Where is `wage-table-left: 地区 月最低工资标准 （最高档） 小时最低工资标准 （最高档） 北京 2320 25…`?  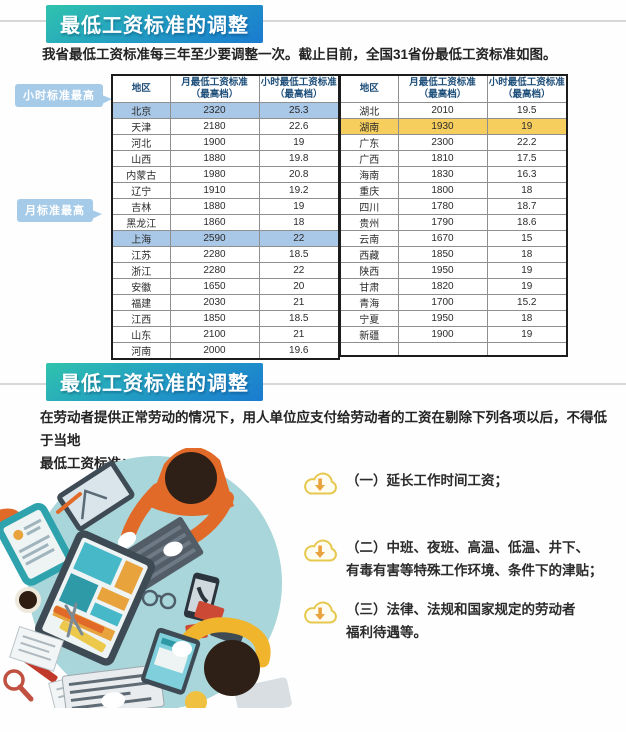 wage-table-left: 地区 月最低工资标准 （最高档） 小时最低工资标准 （最高档） 北京 2320 25… is located at coordinates (225, 217).